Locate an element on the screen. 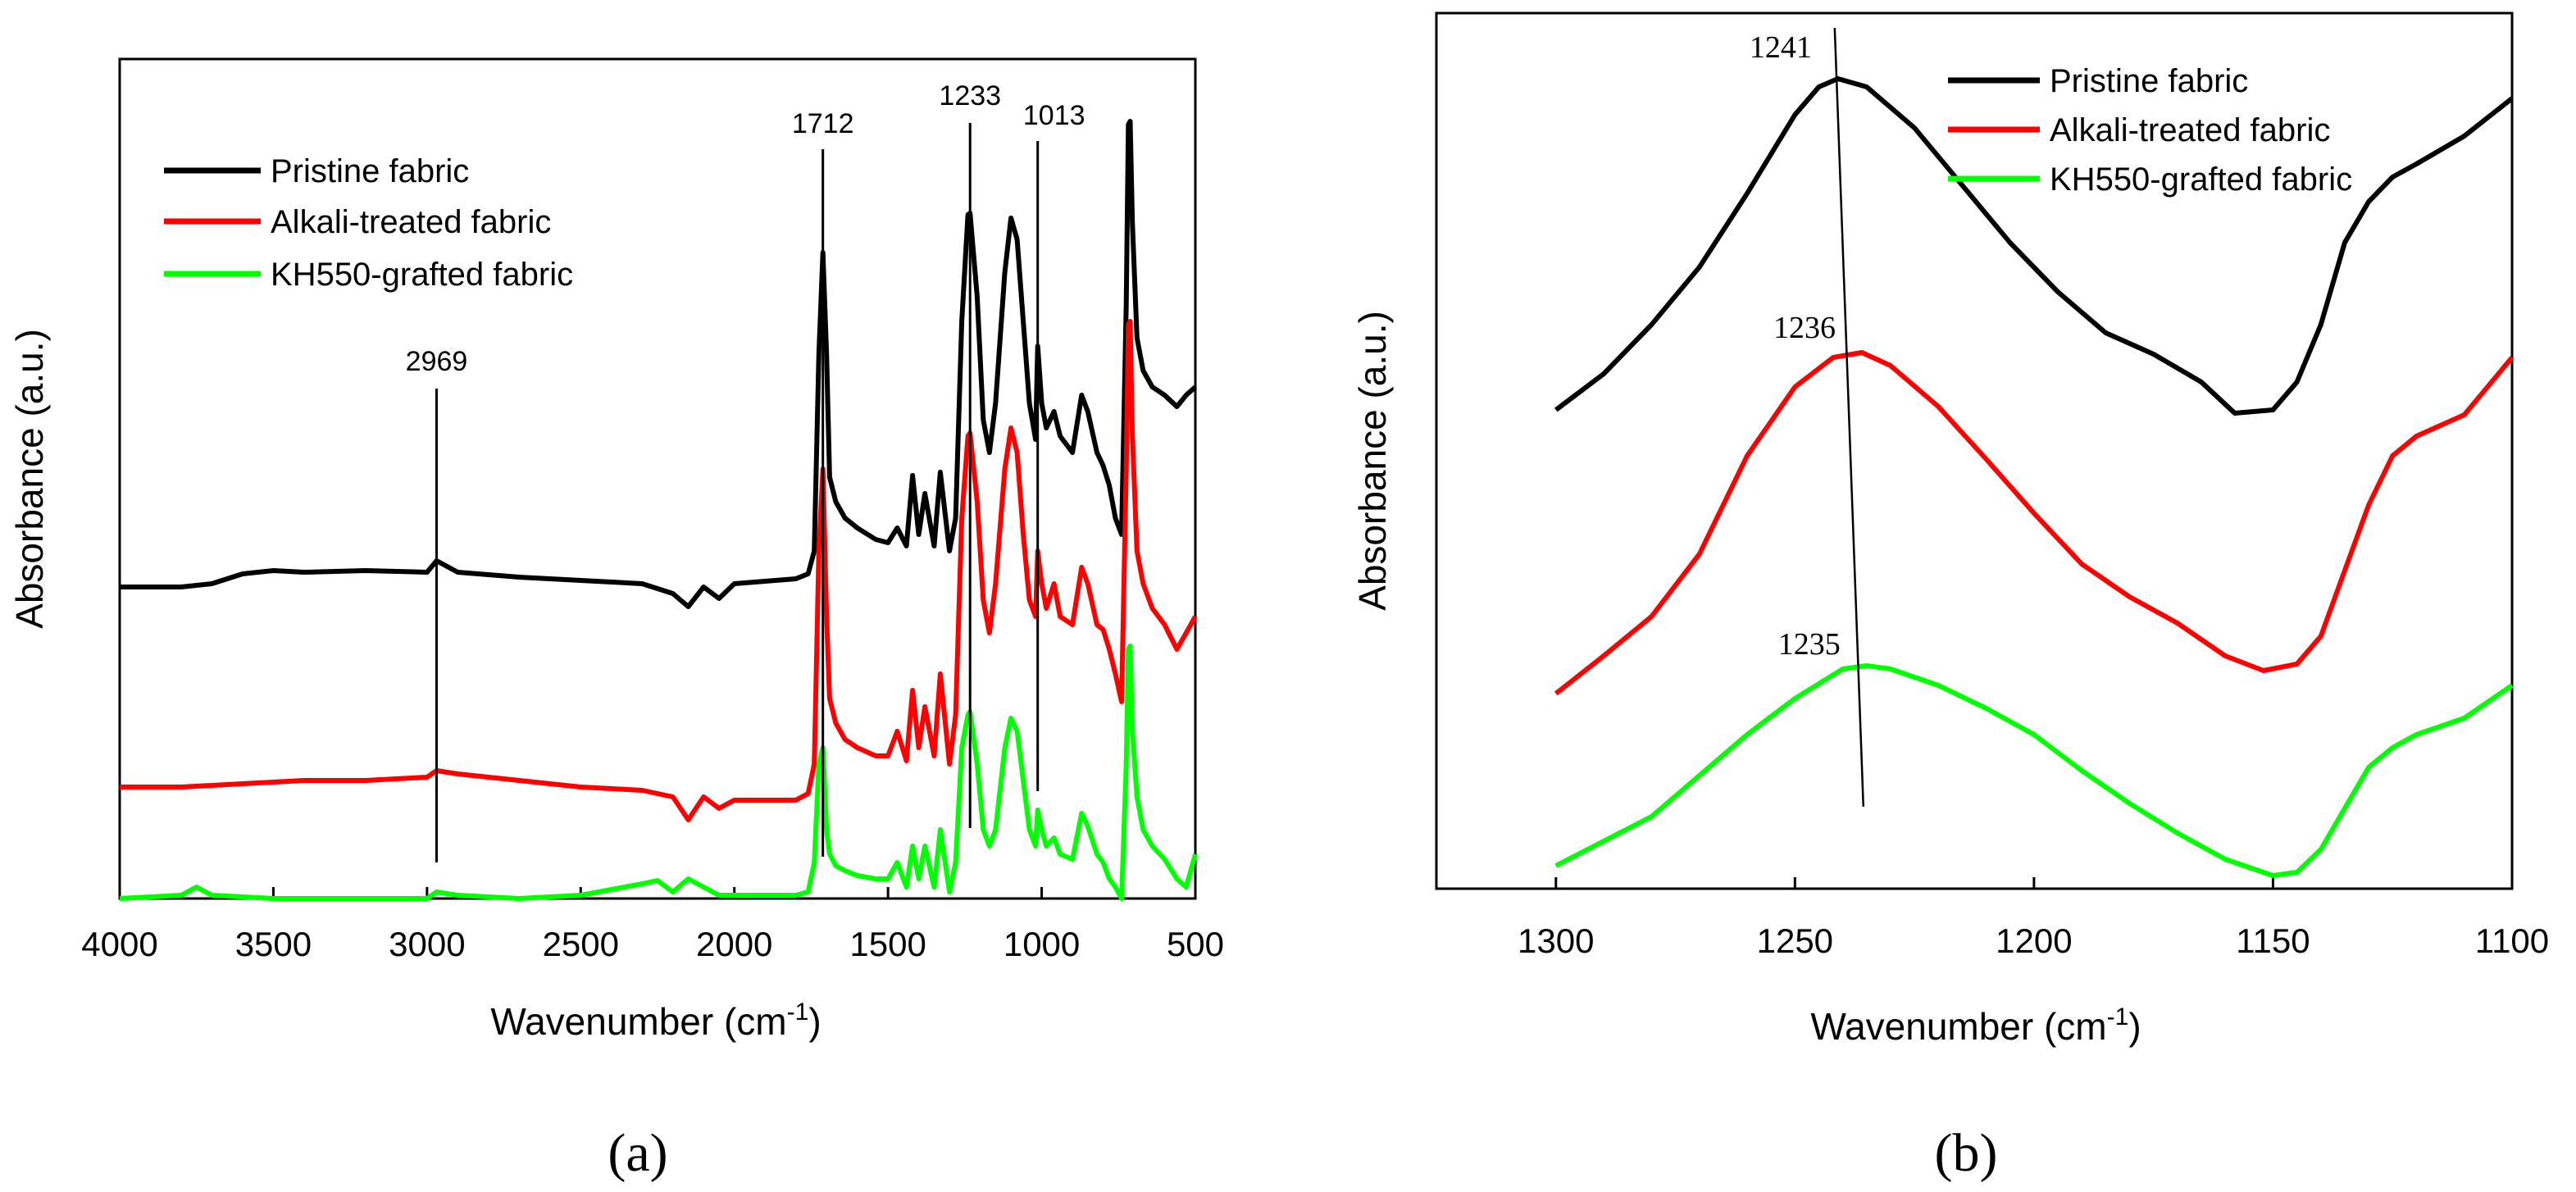 Image resolution: width=2576 pixels, height=1192 pixels. y-axis-title-a: Absorbance (a.u.) is located at coordinates (29, 479).